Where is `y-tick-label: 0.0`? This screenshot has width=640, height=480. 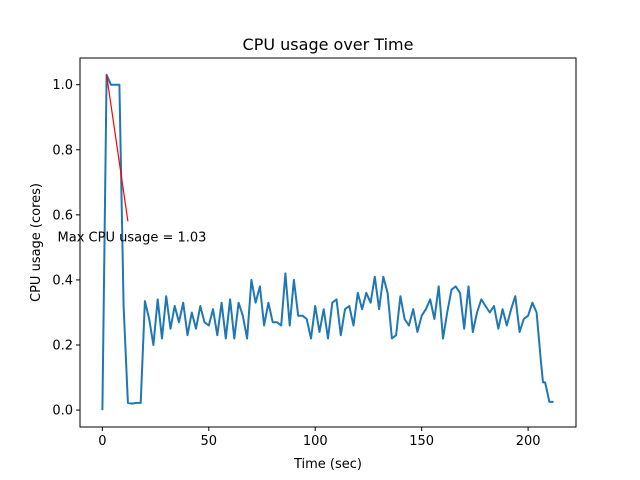 y-tick-label: 0.0 is located at coordinates (62, 411).